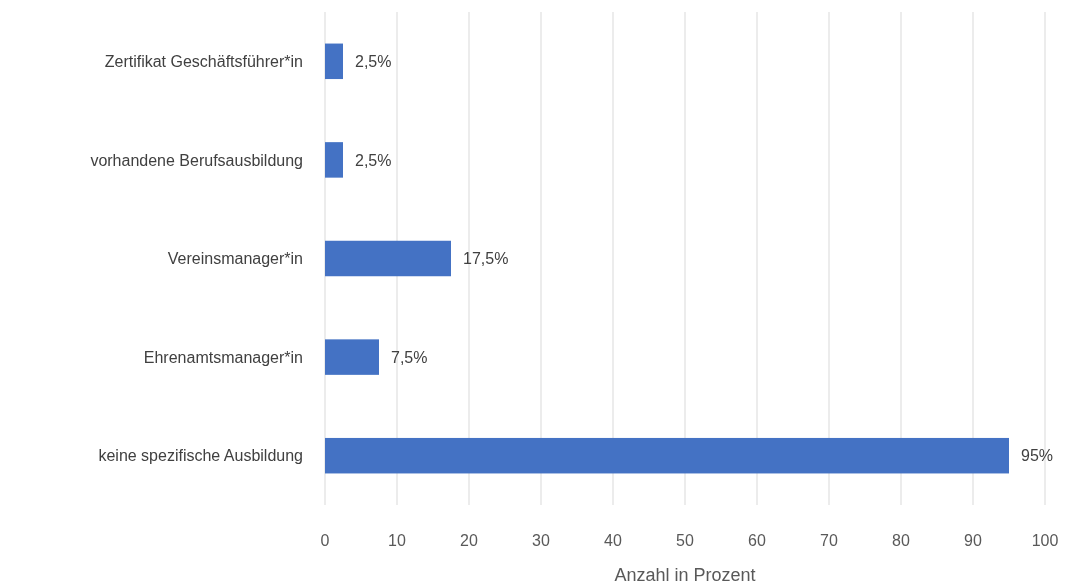  I want to click on x-tick-label: 20, so click(469, 540).